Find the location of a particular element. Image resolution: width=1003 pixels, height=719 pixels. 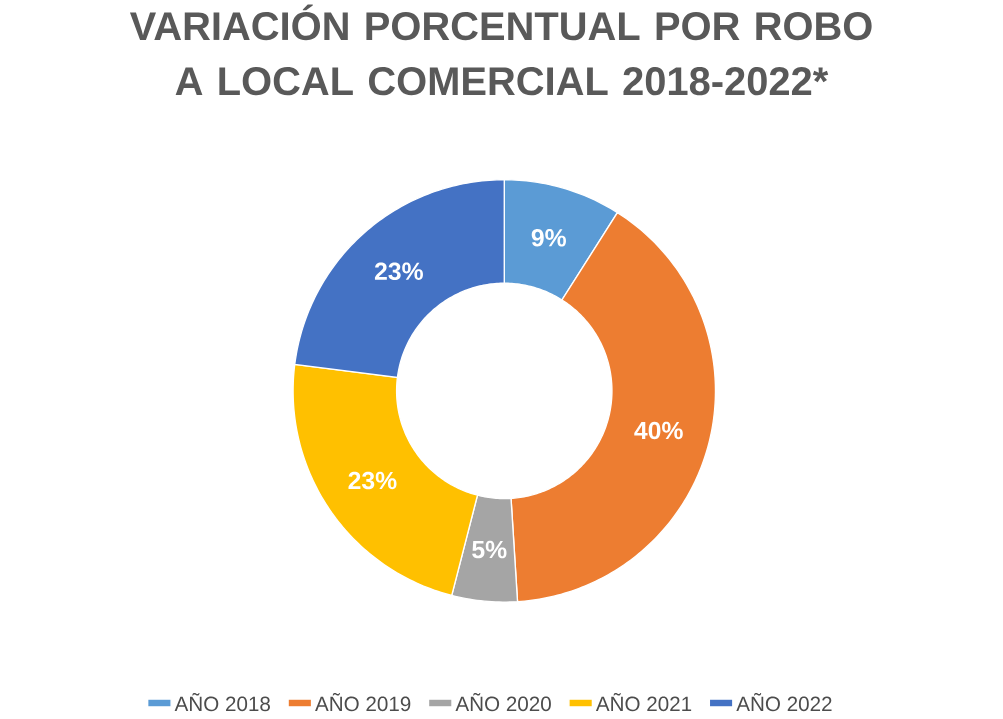

data-label: 9% is located at coordinates (548, 238).